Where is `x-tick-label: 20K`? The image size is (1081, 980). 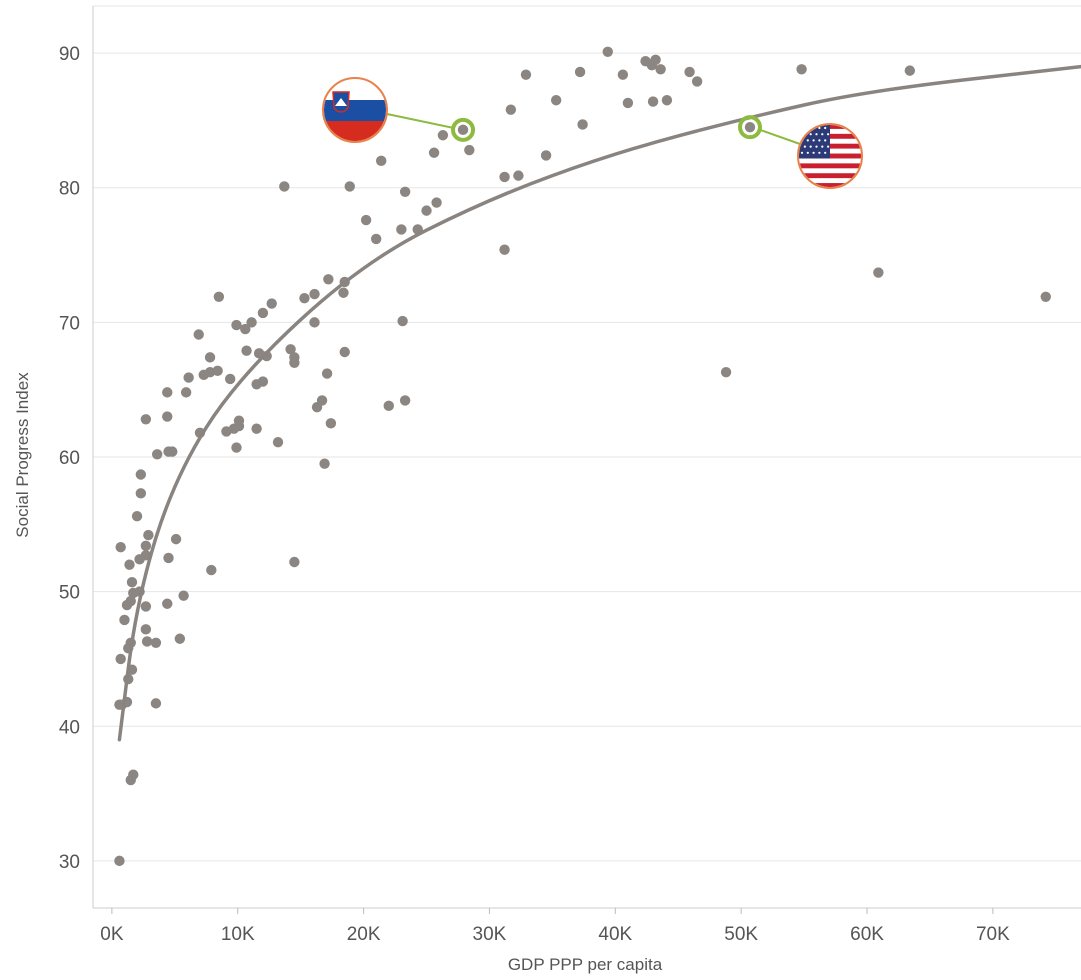 x-tick-label: 20K is located at coordinates (364, 934).